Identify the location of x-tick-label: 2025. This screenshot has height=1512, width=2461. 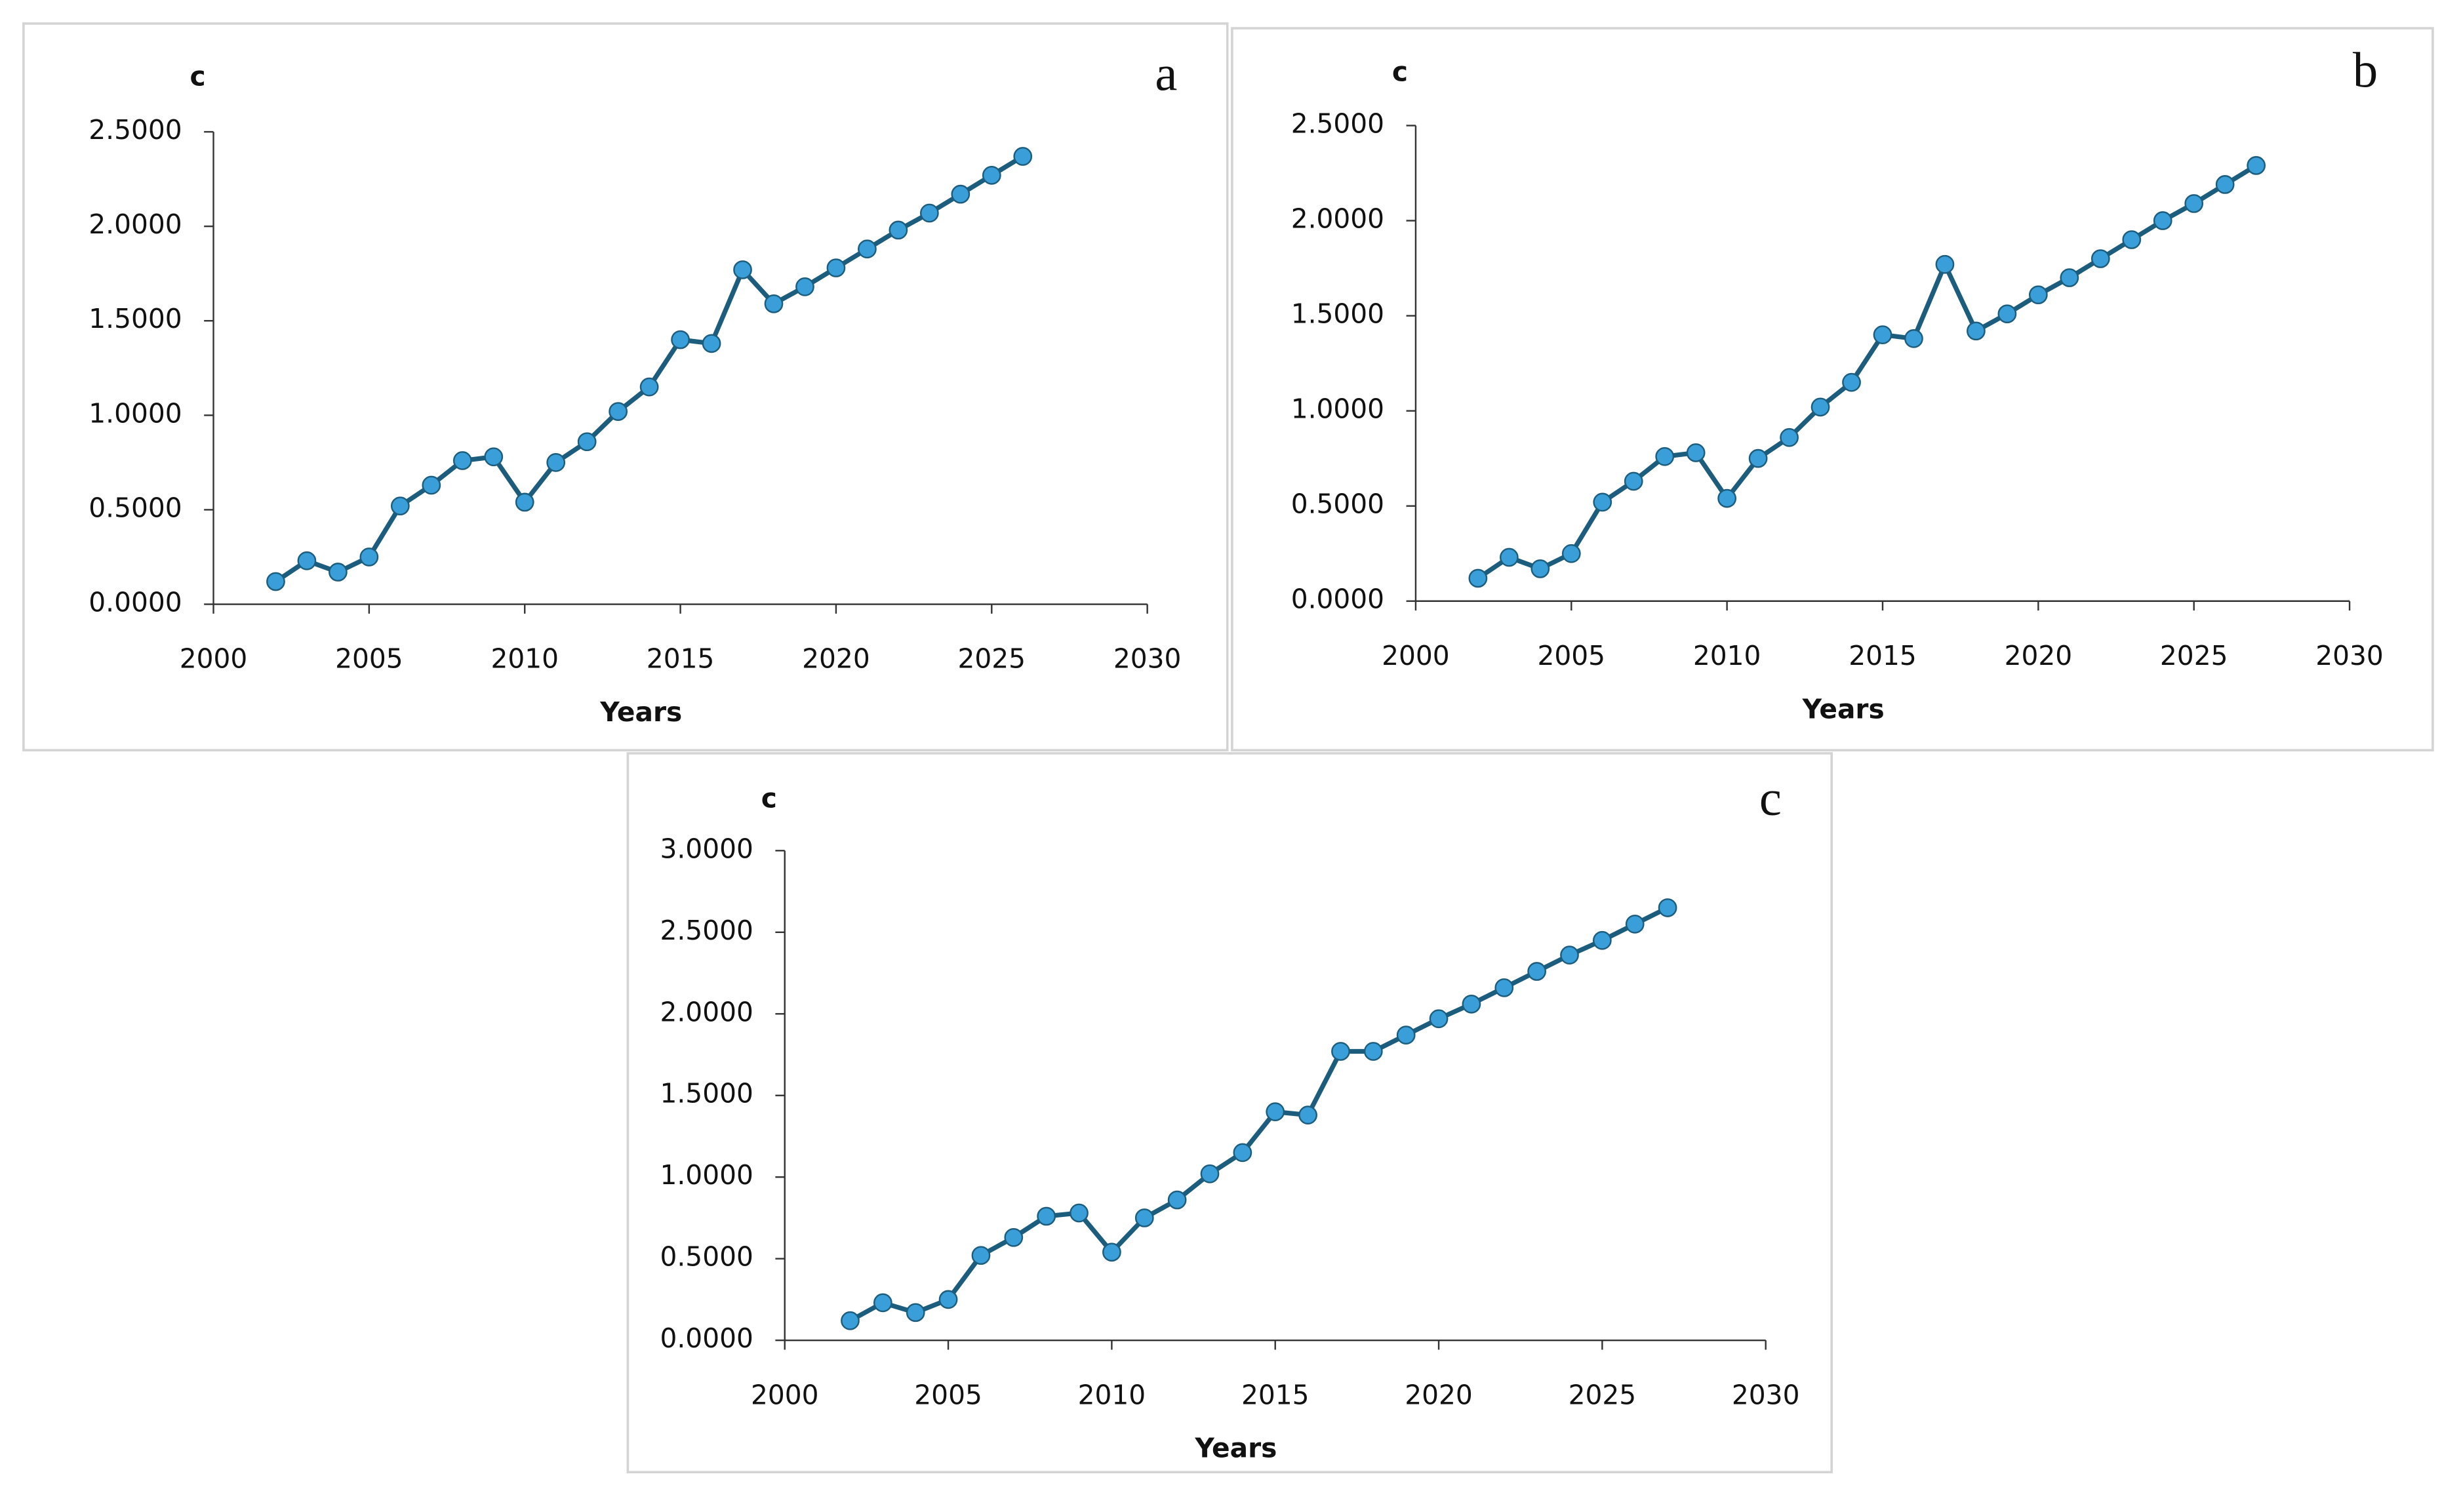
(2194, 655).